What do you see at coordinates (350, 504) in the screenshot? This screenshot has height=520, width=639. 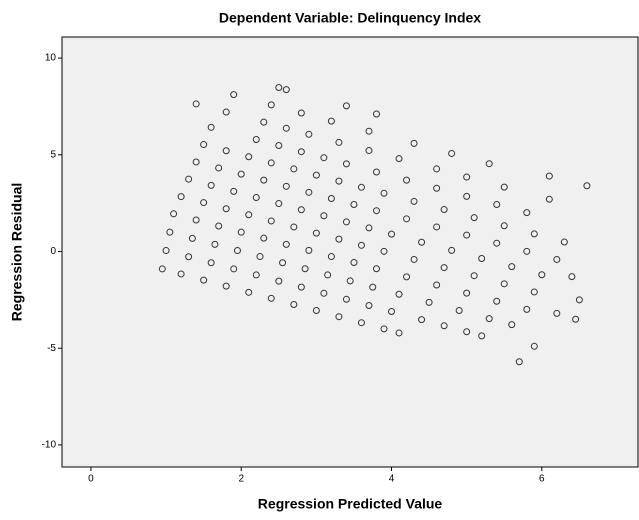 I see `x-axis-label: Regression Predicted Value` at bounding box center [350, 504].